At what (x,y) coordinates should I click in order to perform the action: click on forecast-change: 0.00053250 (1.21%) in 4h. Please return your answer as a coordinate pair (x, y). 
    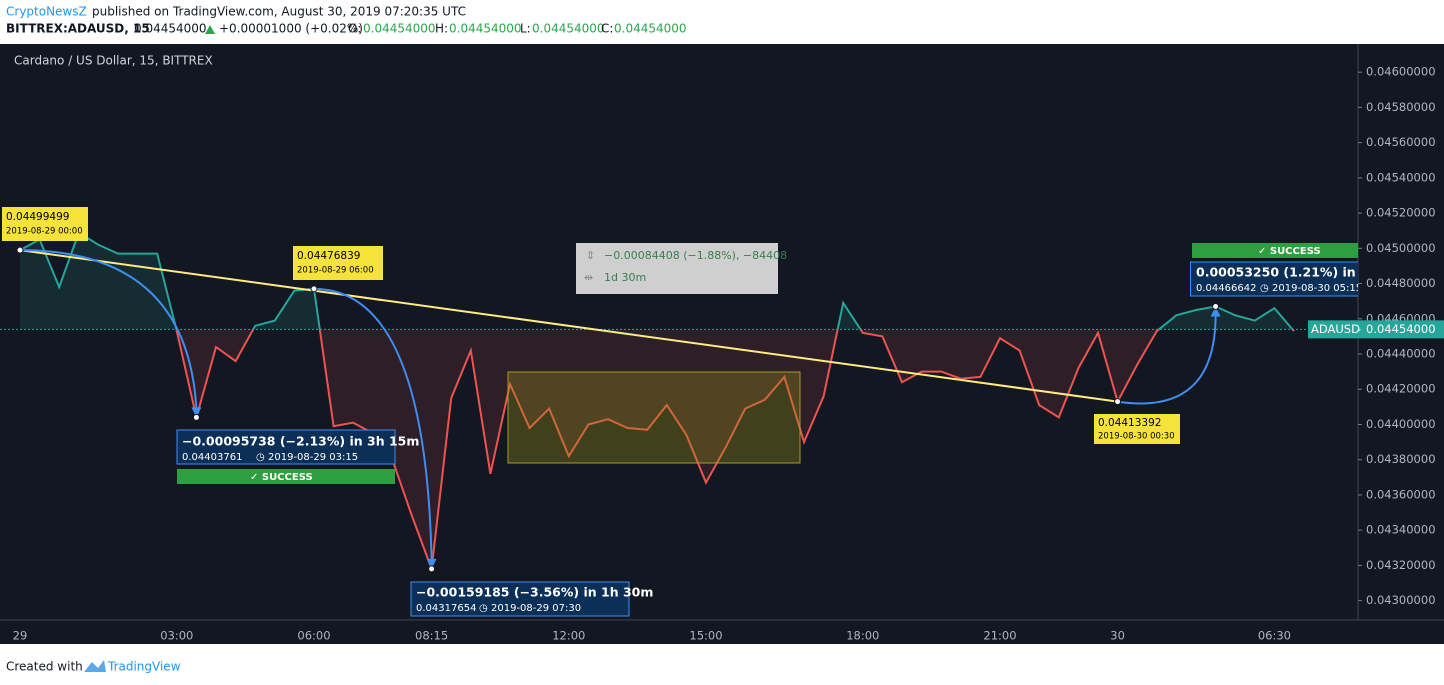
    Looking at the image, I should click on (1287, 272).